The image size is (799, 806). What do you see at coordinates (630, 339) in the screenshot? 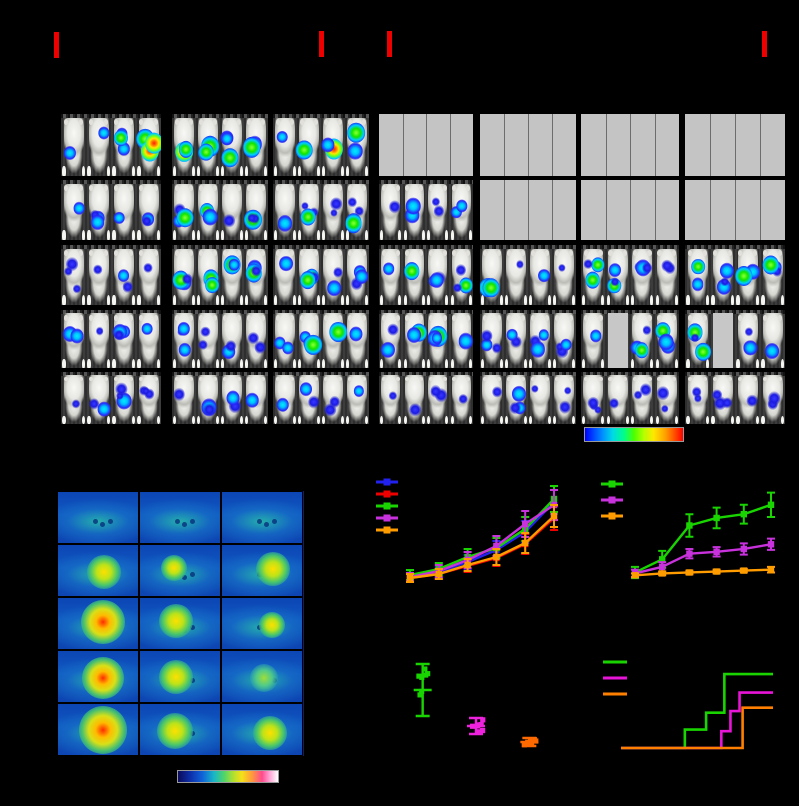
I see `bli-cell-r4-c6` at bounding box center [630, 339].